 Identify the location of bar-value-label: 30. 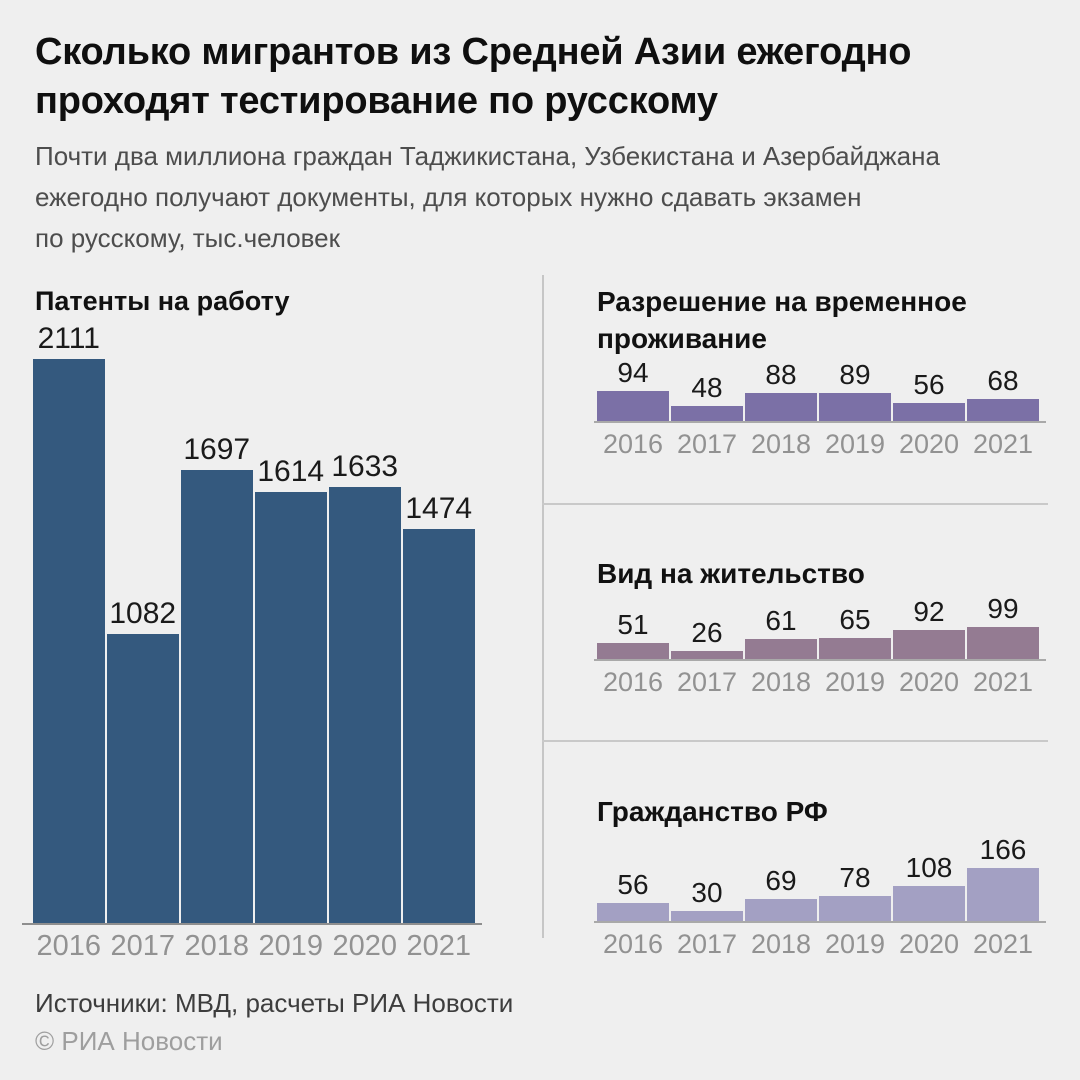
(707, 892).